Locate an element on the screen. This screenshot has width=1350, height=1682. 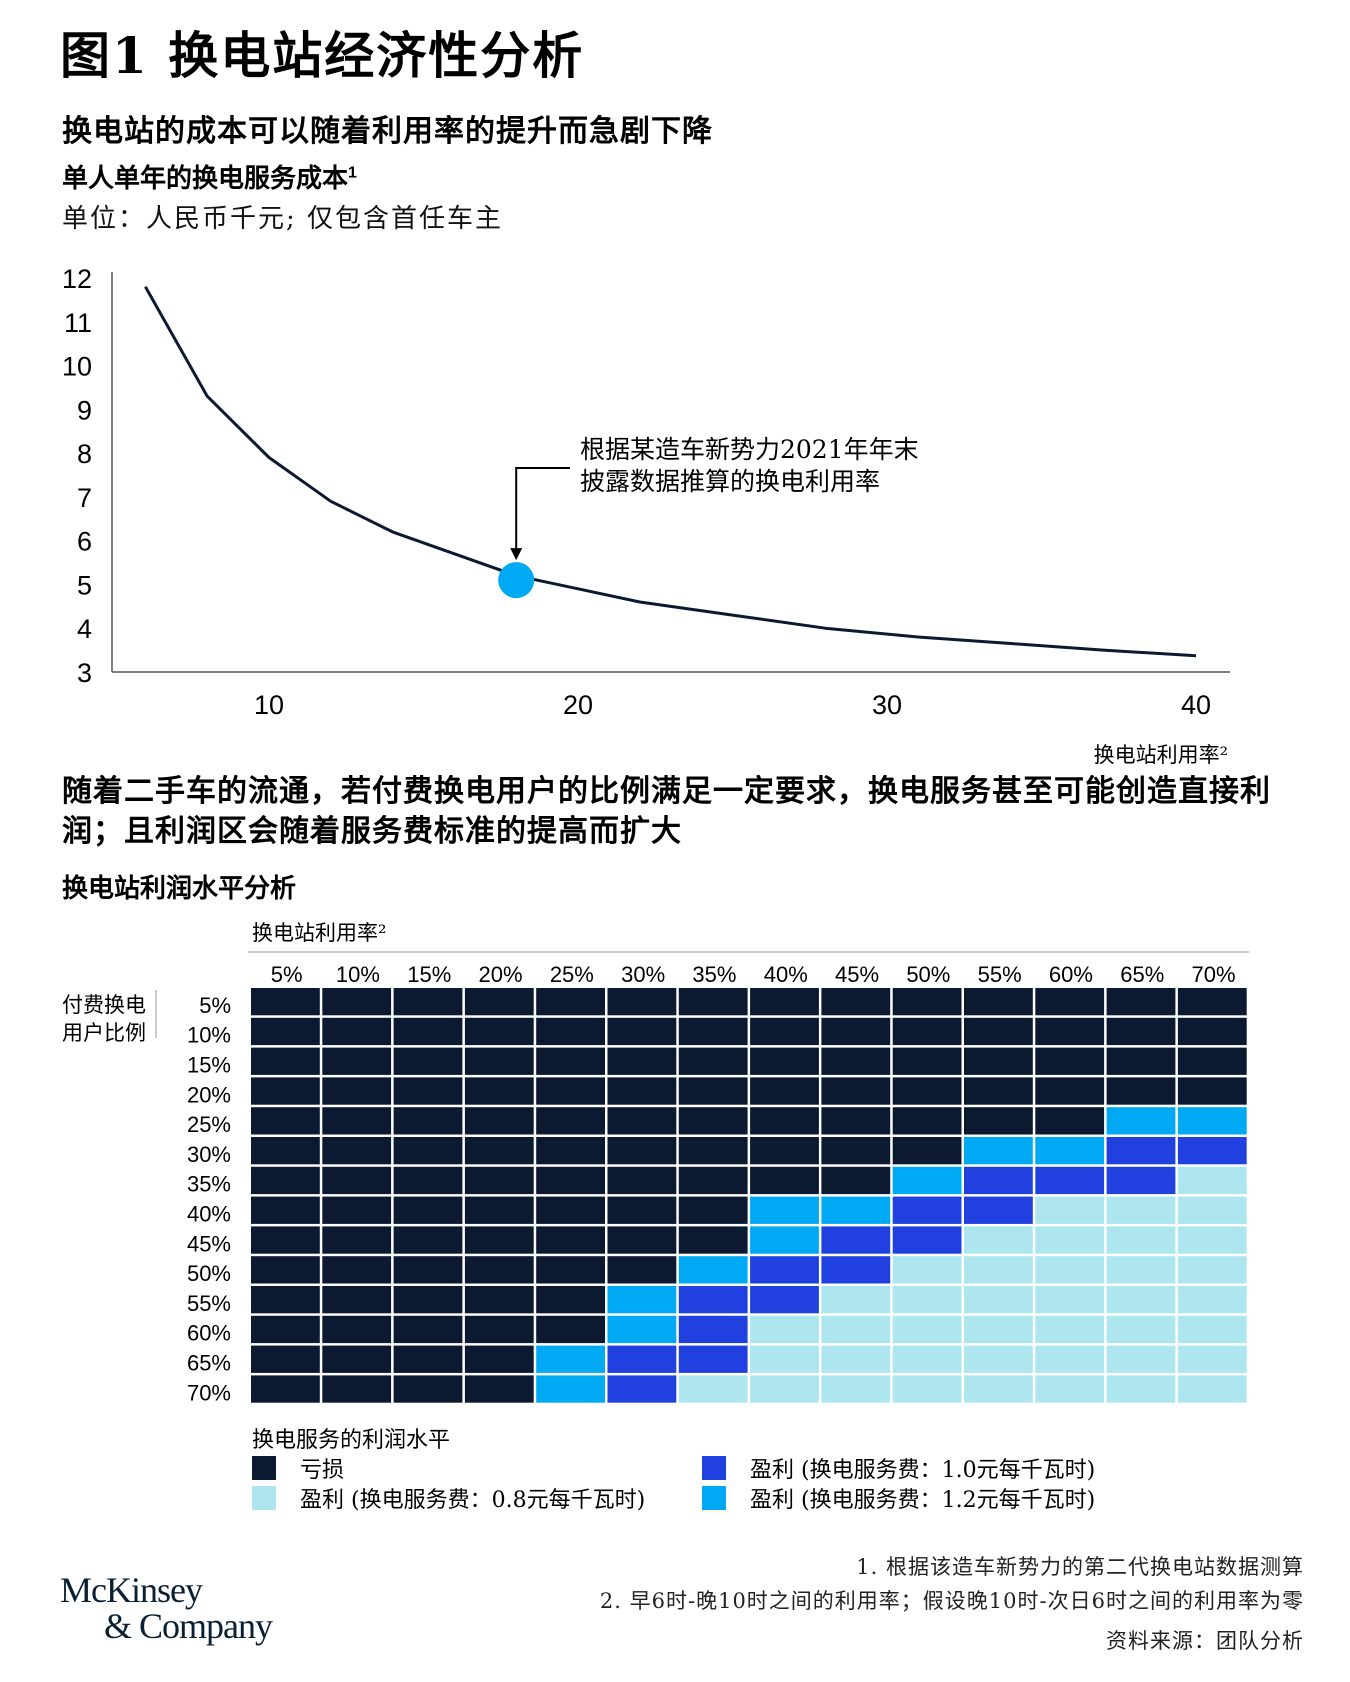
heatmap-row-label: 15% is located at coordinates (209, 1065).